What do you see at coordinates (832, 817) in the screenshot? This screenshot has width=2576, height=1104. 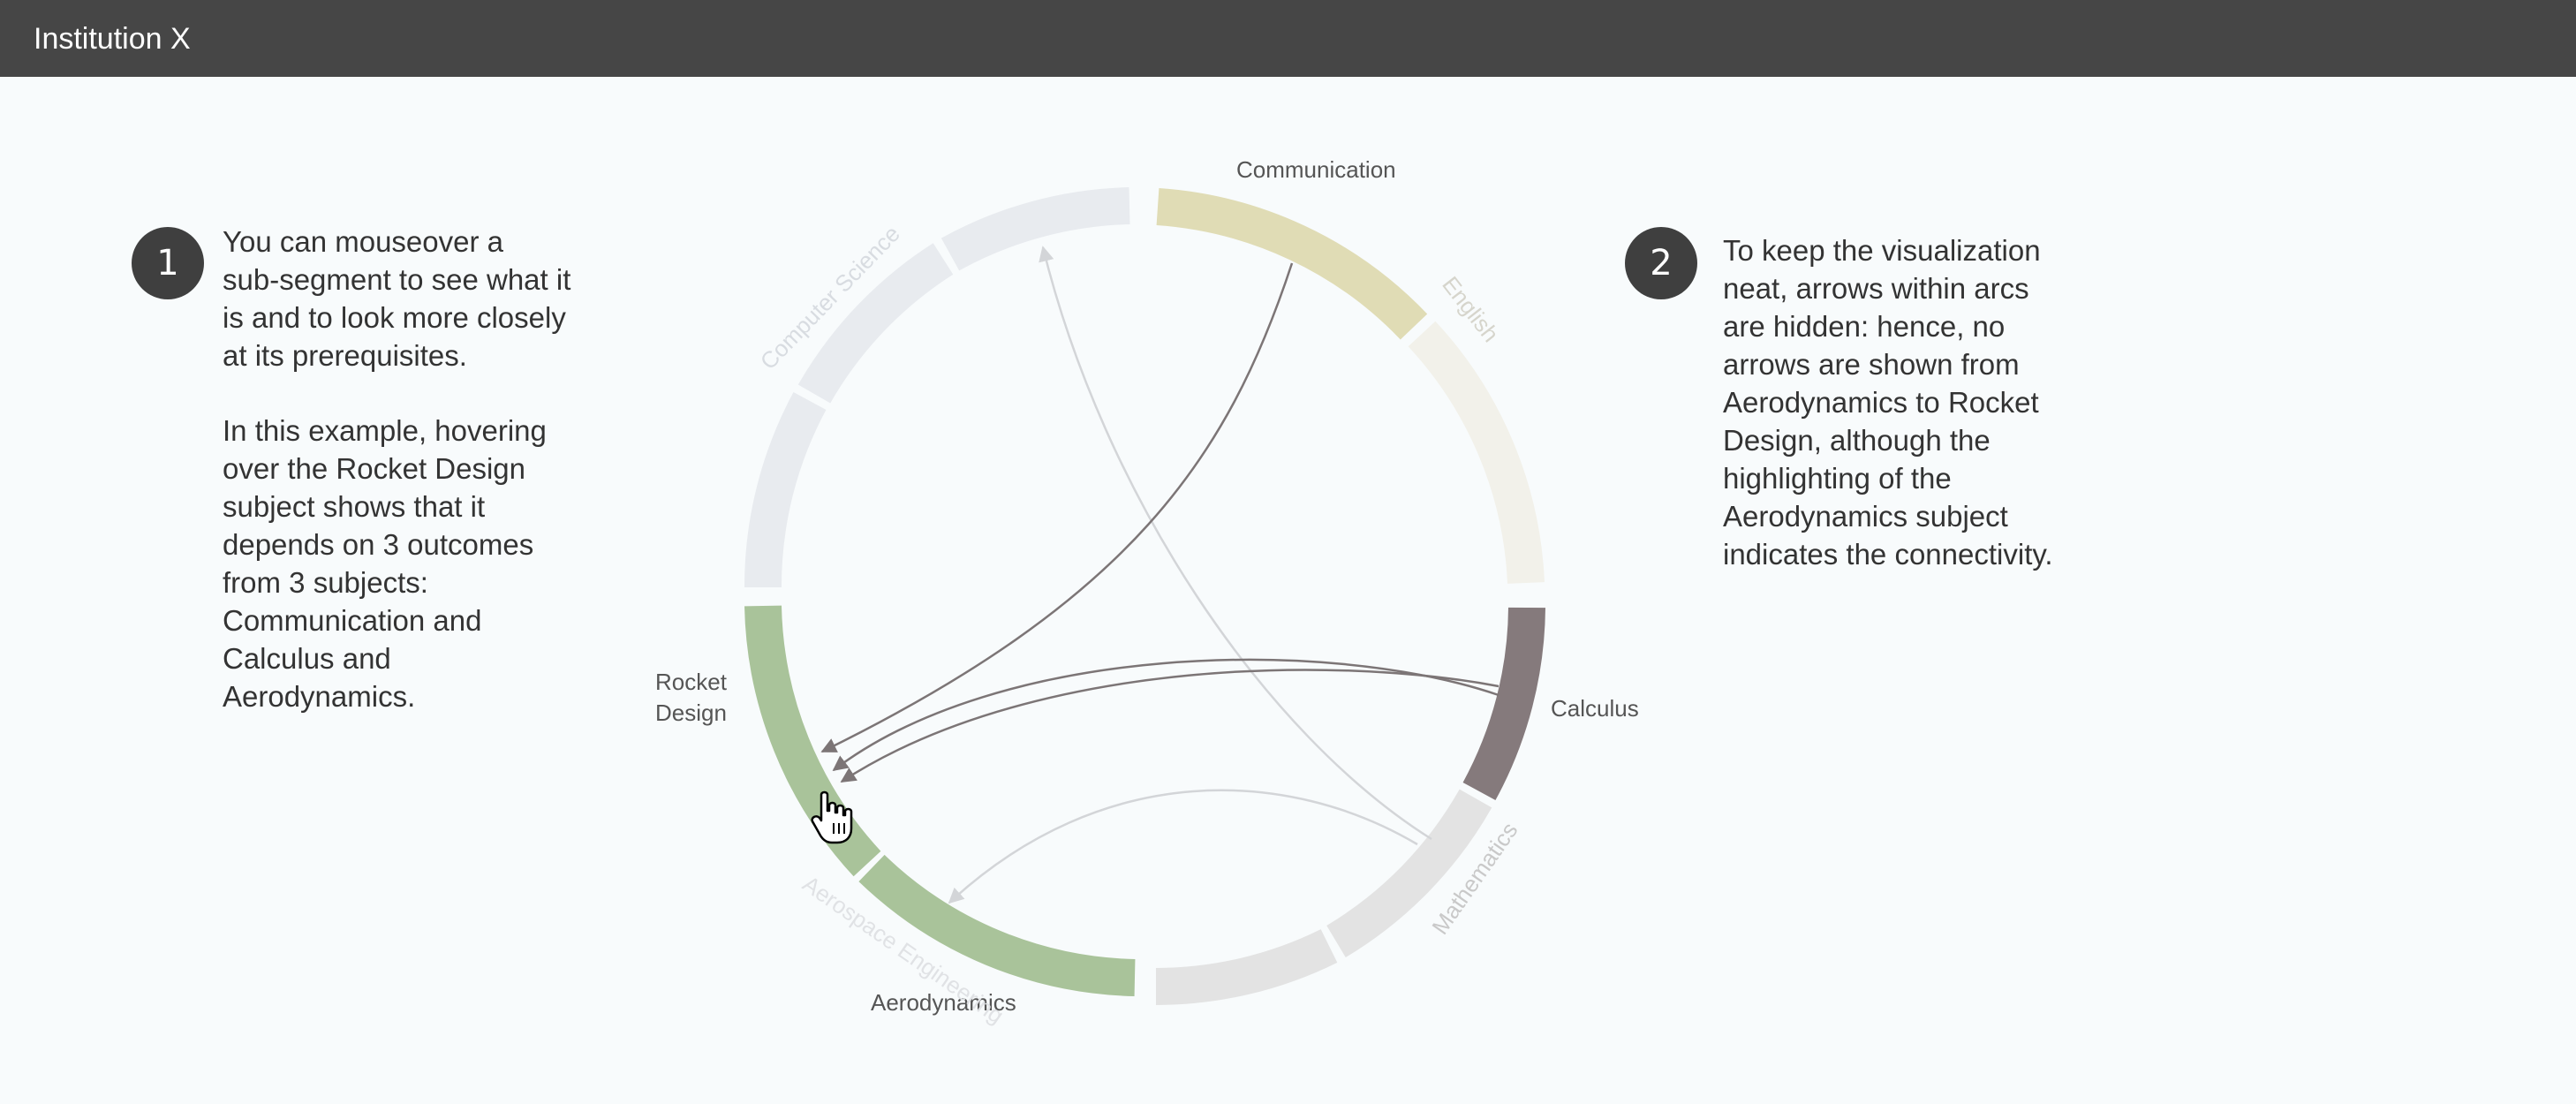 I see `hand-cursor-icon` at bounding box center [832, 817].